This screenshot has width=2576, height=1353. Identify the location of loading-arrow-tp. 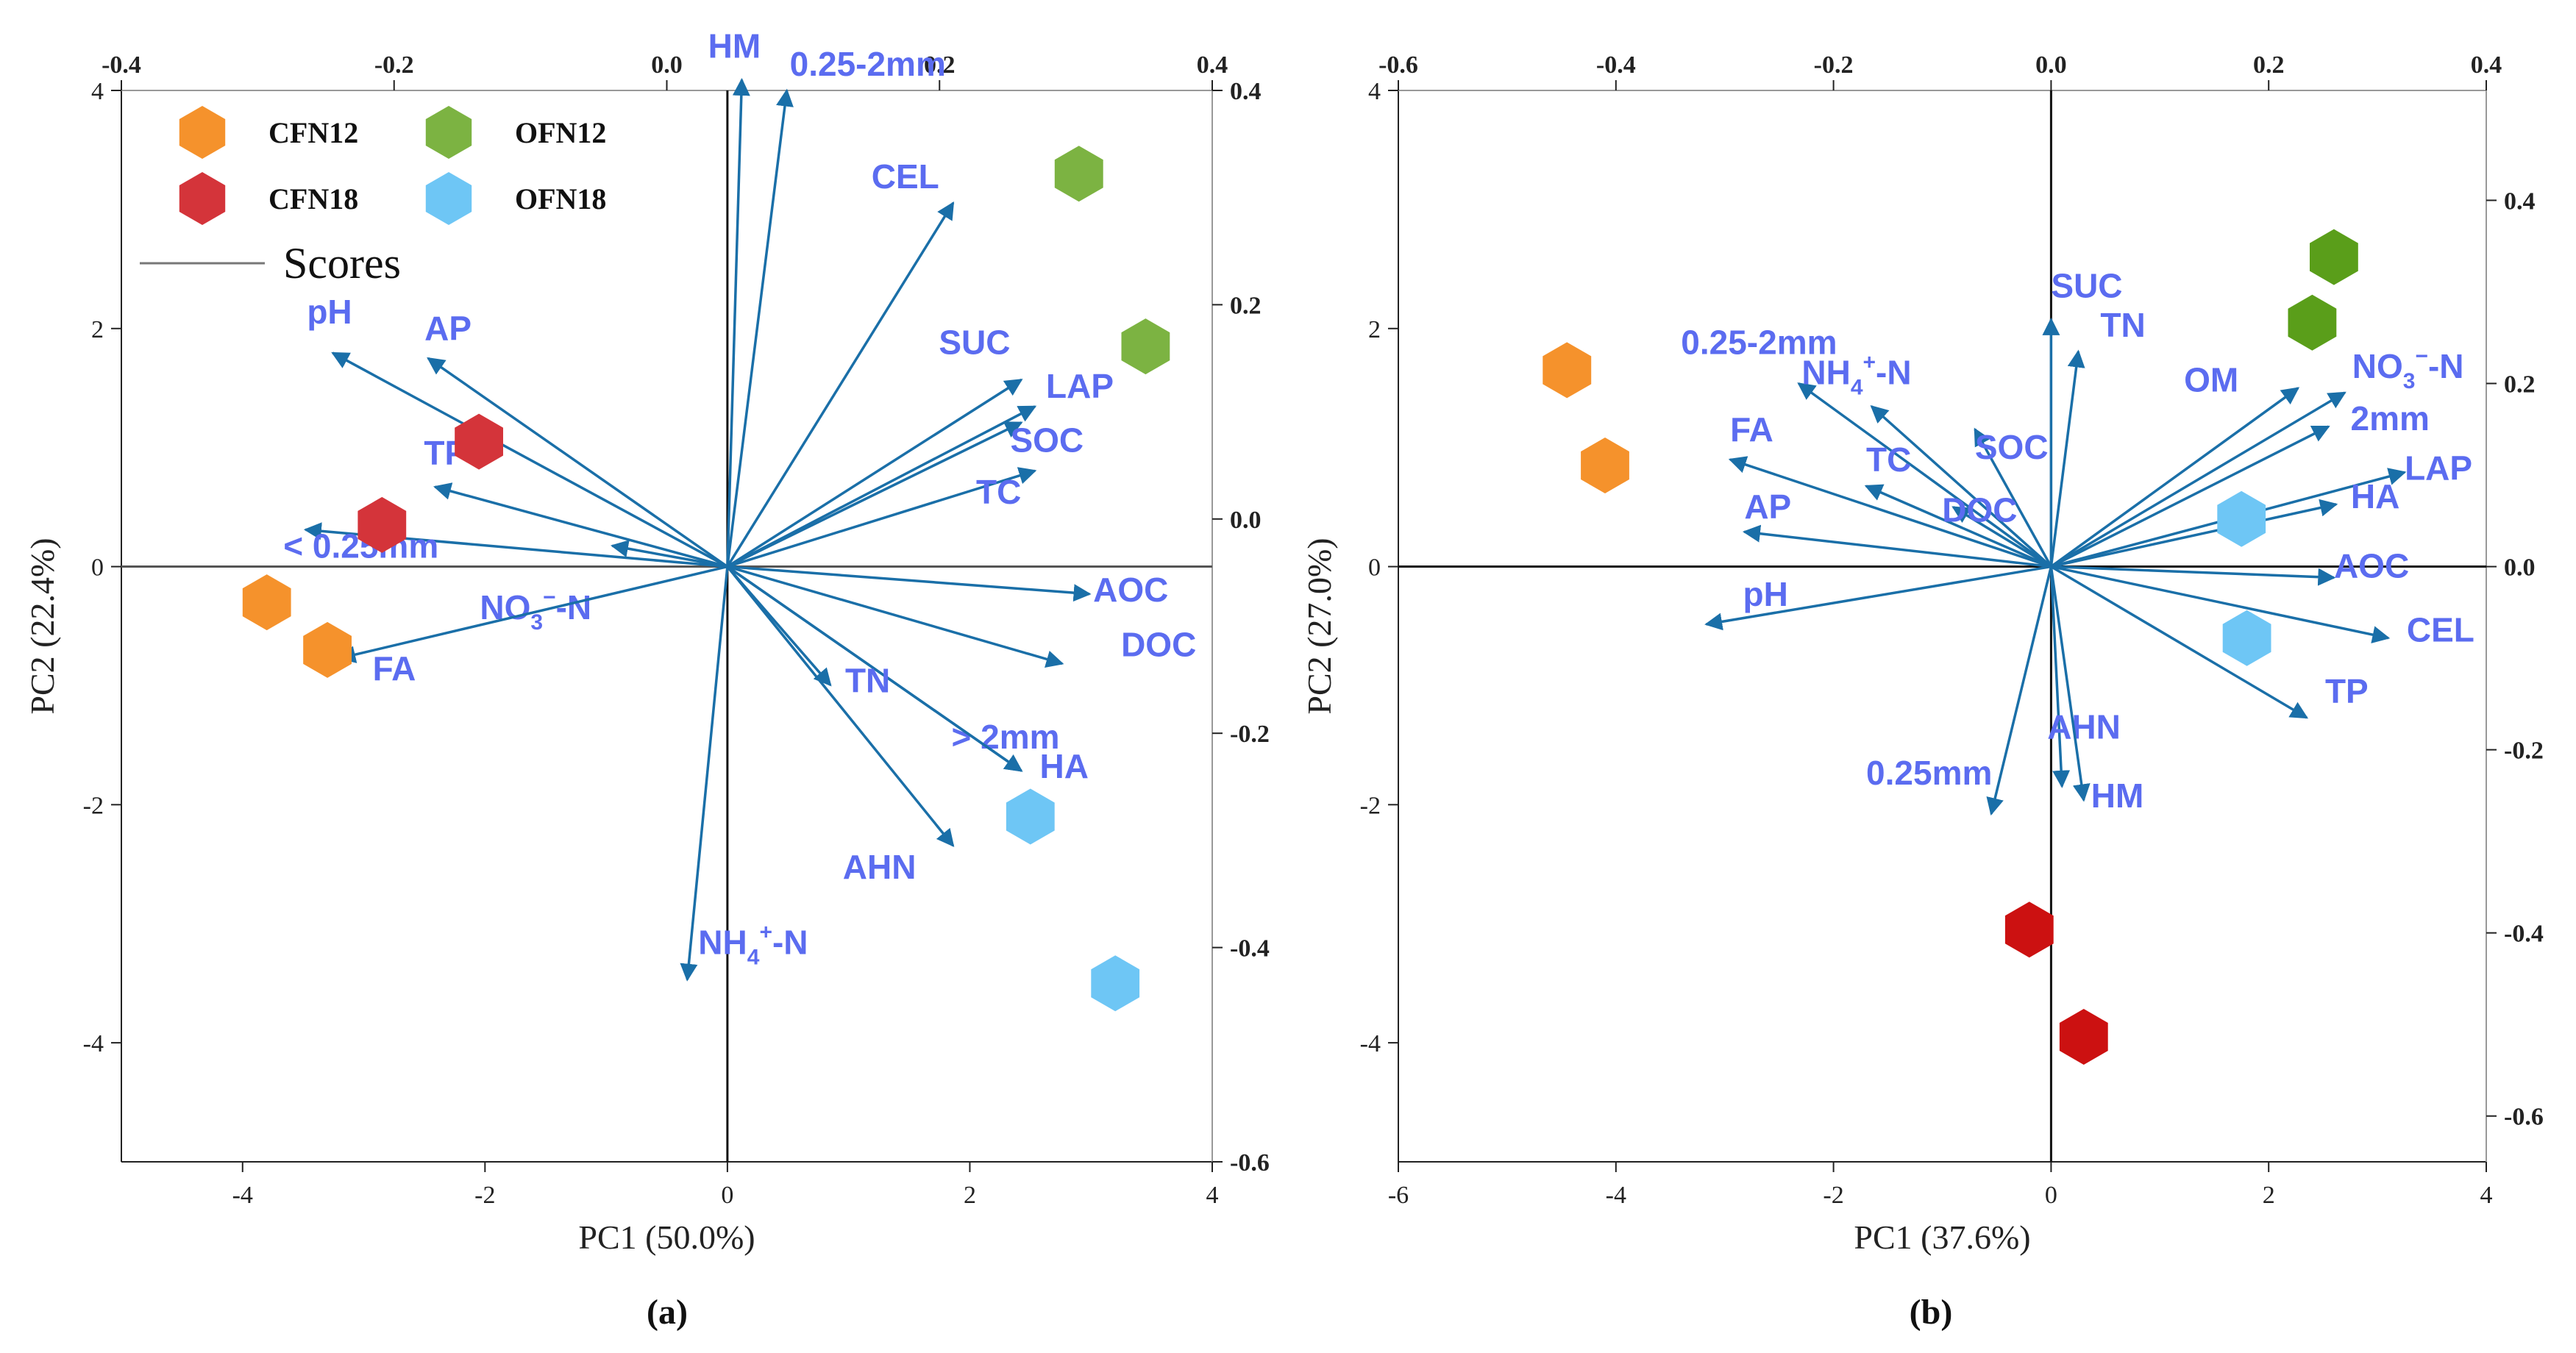
(2179, 642).